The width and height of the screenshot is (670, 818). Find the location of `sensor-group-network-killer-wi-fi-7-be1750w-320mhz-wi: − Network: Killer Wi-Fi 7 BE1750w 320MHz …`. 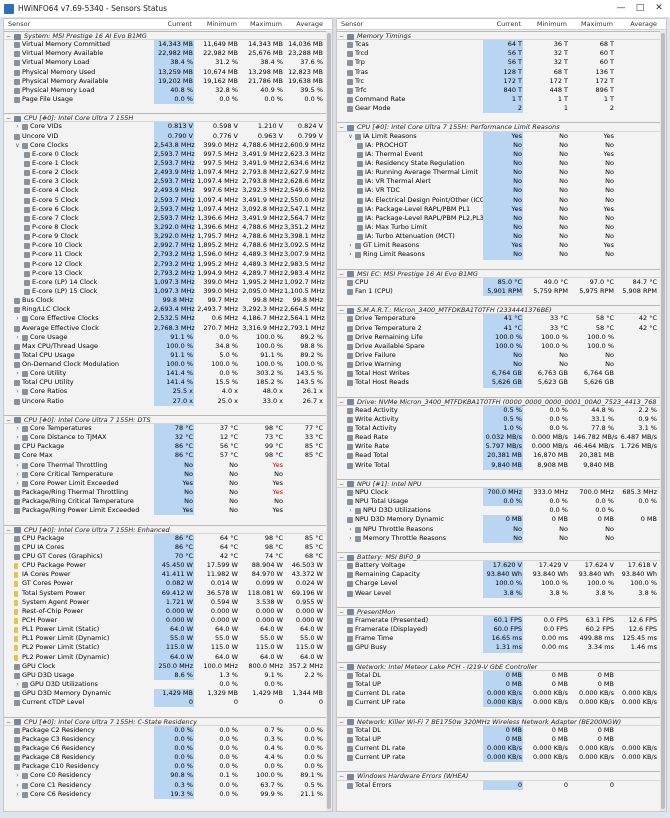

sensor-group-network-killer-wi-fi-7-be1750w-320mhz-wi: − Network: Killer Wi-Fi 7 BE1750w 320MHz … is located at coordinates (498, 721).